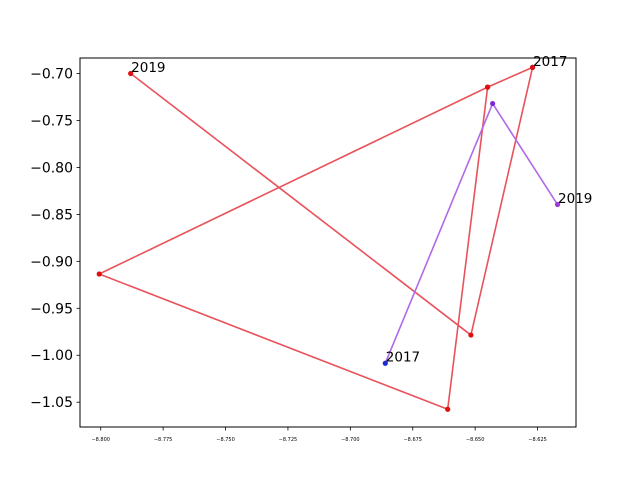 Image resolution: width=640 pixels, height=484 pixels. Describe the element at coordinates (51, 215) in the screenshot. I see `y-tick-label: −0.85` at that location.